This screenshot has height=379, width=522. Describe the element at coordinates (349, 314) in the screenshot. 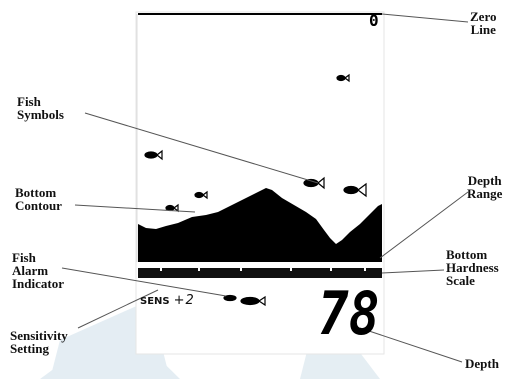

I see `depth-reading: 78` at that location.